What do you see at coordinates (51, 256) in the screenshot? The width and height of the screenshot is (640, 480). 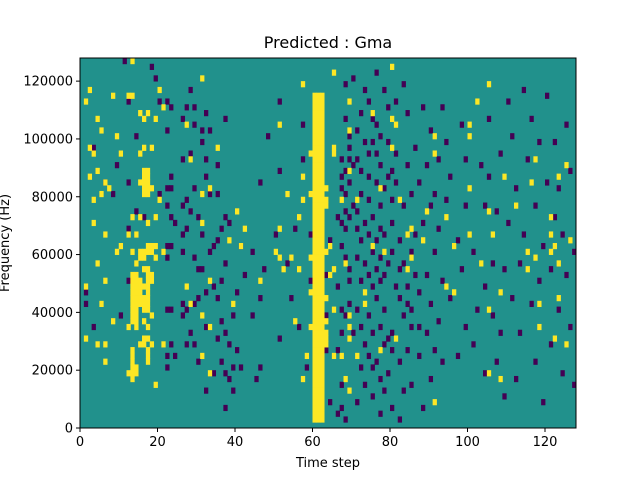 I see `y-axis: 0 20000 40000 60000 80000 100000 120000` at bounding box center [51, 256].